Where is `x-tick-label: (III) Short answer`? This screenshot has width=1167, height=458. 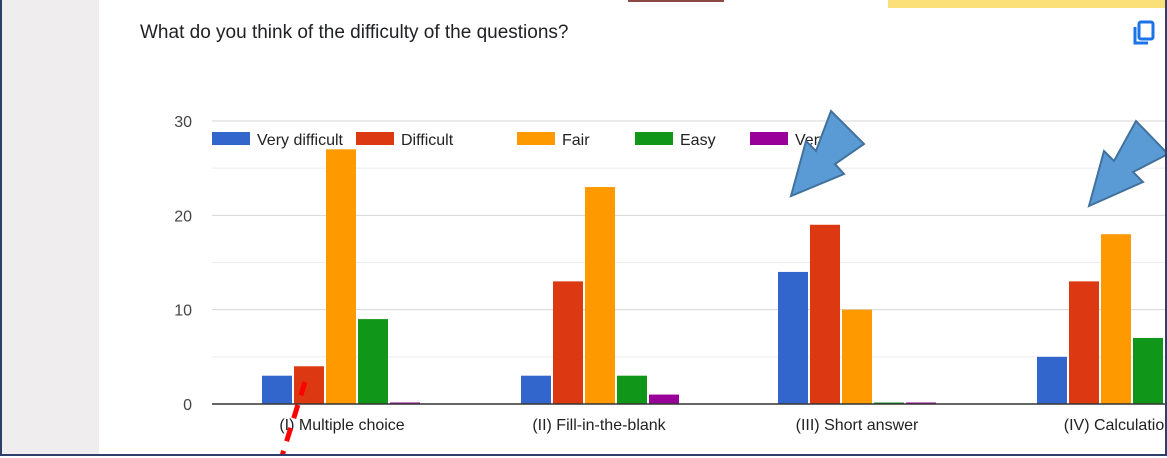 x-tick-label: (III) Short answer is located at coordinates (857, 425).